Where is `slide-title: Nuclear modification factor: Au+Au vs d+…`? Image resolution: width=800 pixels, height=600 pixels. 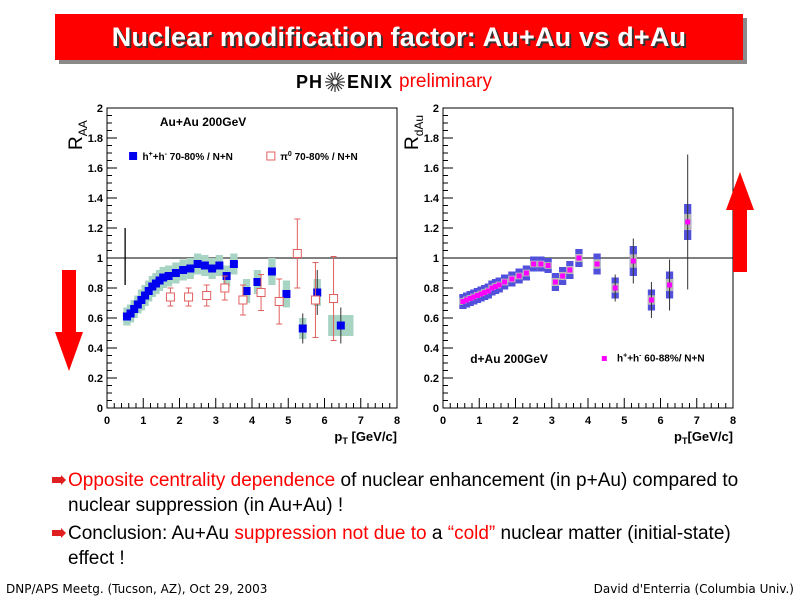
slide-title: Nuclear modification factor: Au+Au vs d+… is located at coordinates (399, 36).